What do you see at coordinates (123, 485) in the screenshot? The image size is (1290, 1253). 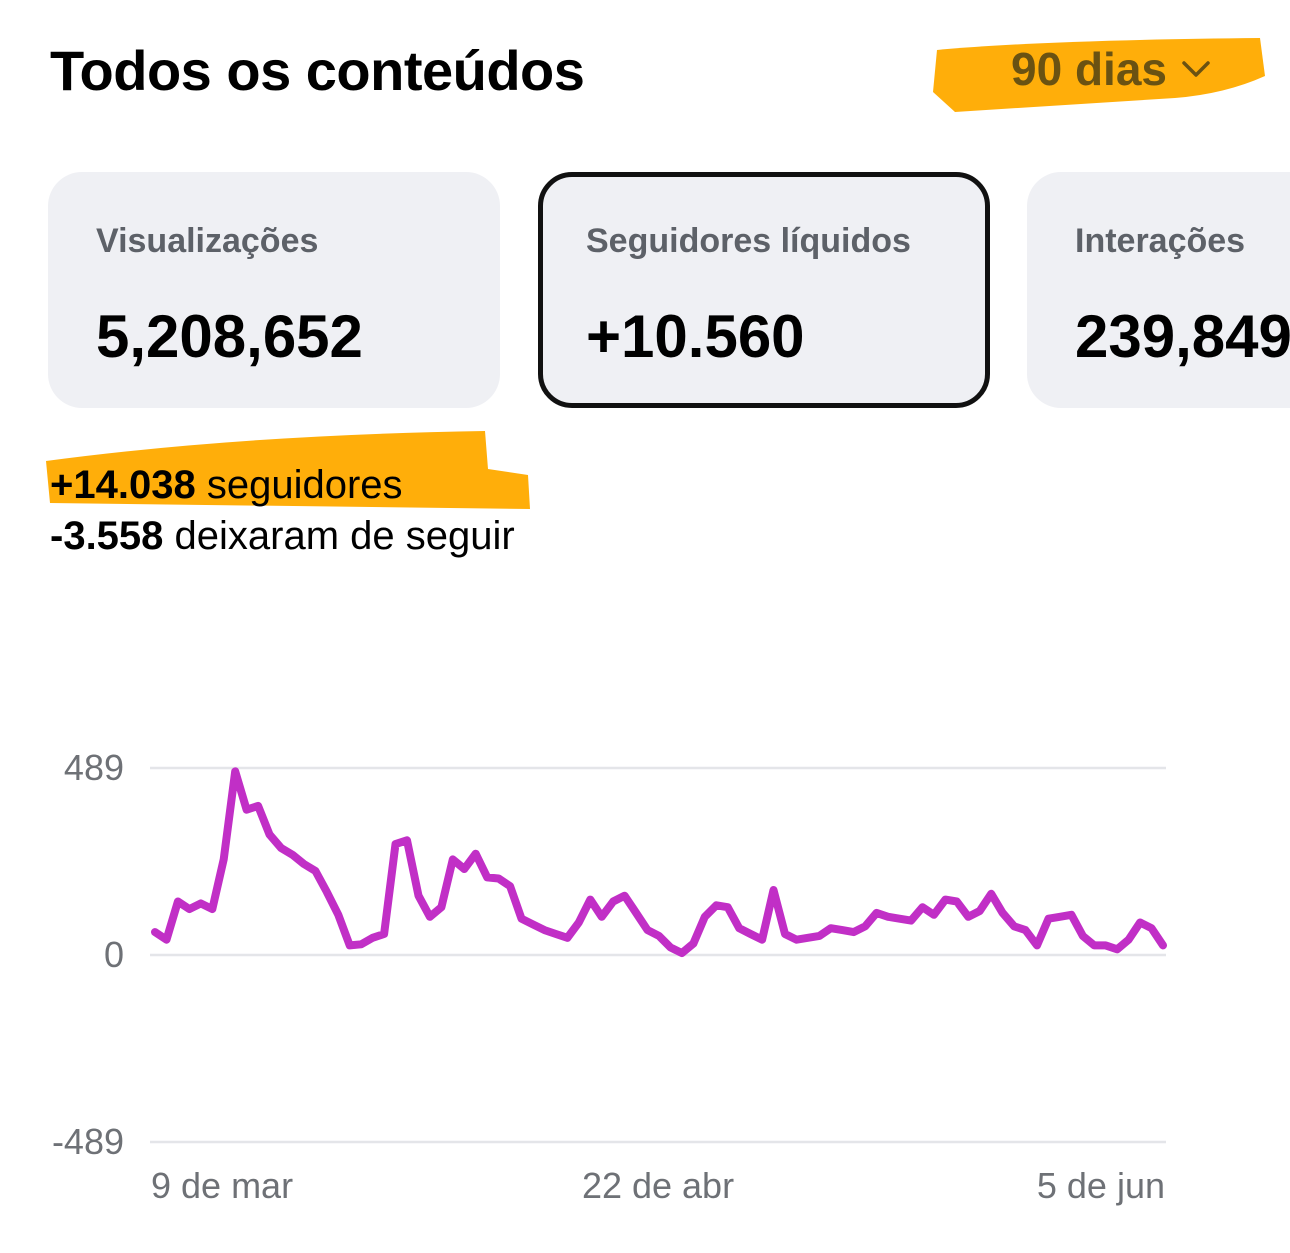 I see `followers-gained-value: +14.038` at bounding box center [123, 485].